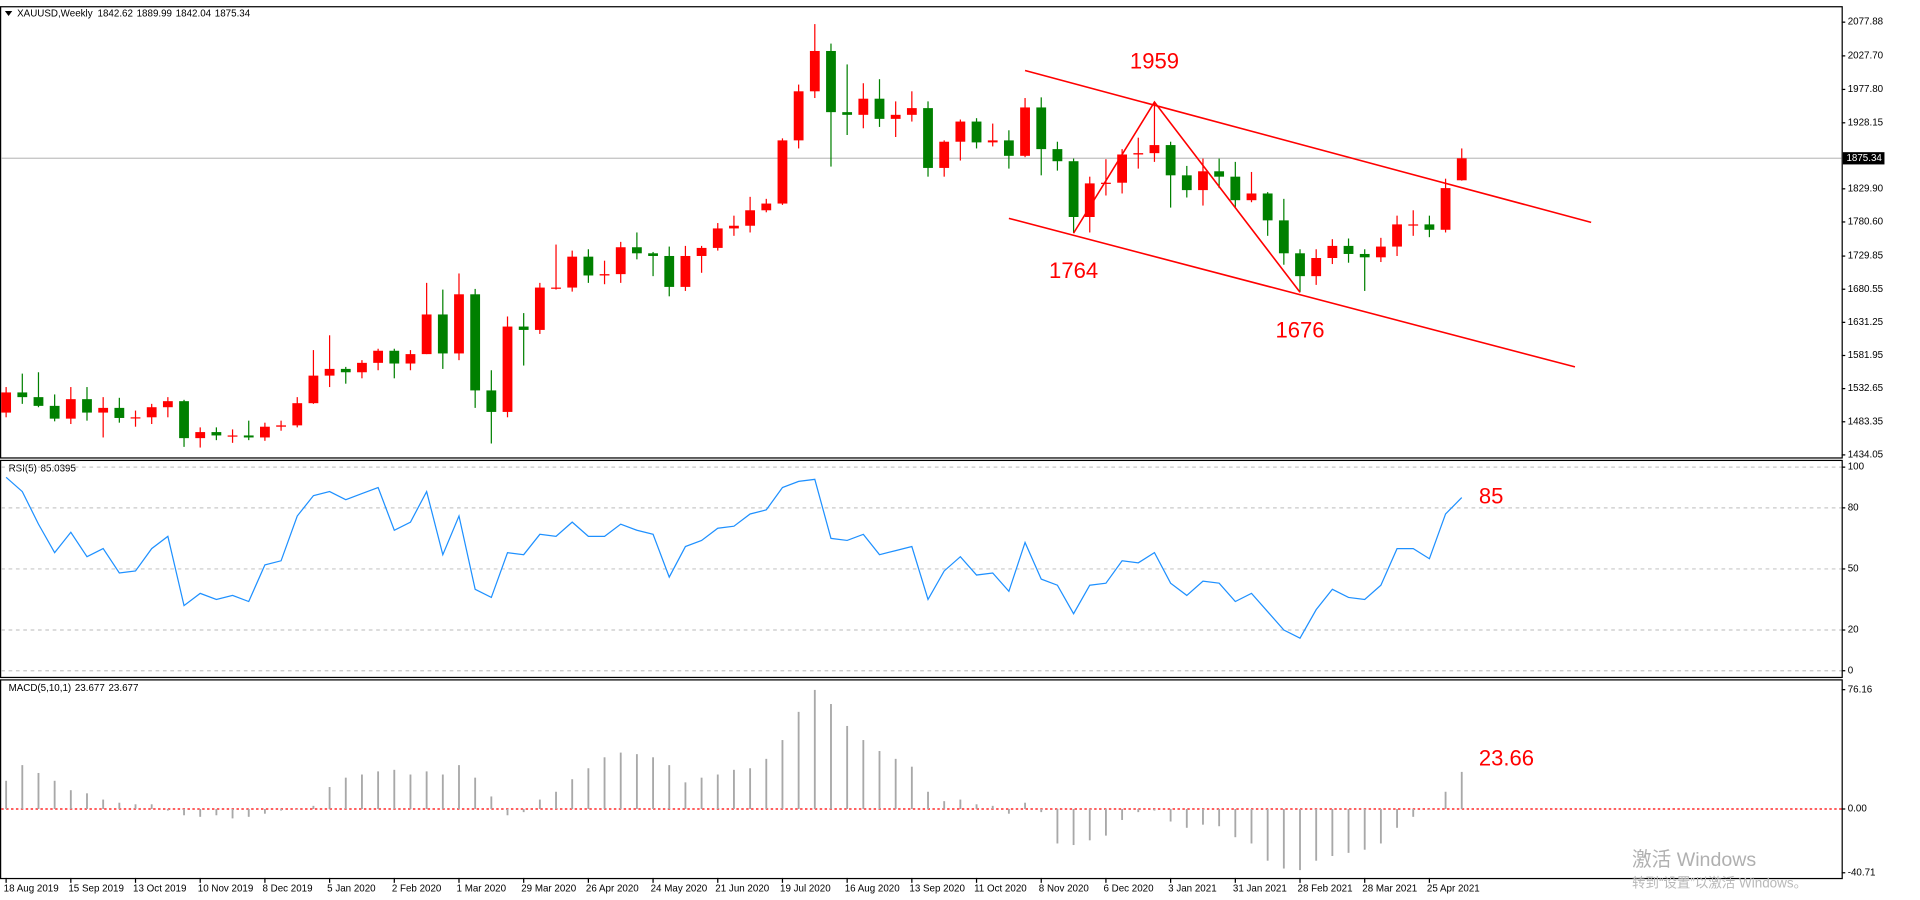 The width and height of the screenshot is (1920, 900). Describe the element at coordinates (873, 889) in the screenshot. I see `x-tick-label: 16 Aug 2020` at that location.